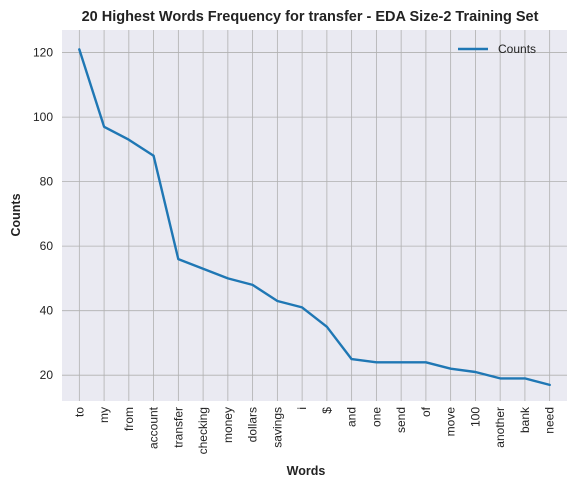 Image resolution: width=578 pixels, height=489 pixels. What do you see at coordinates (104, 415) in the screenshot?
I see `x-tick-label: my` at bounding box center [104, 415].